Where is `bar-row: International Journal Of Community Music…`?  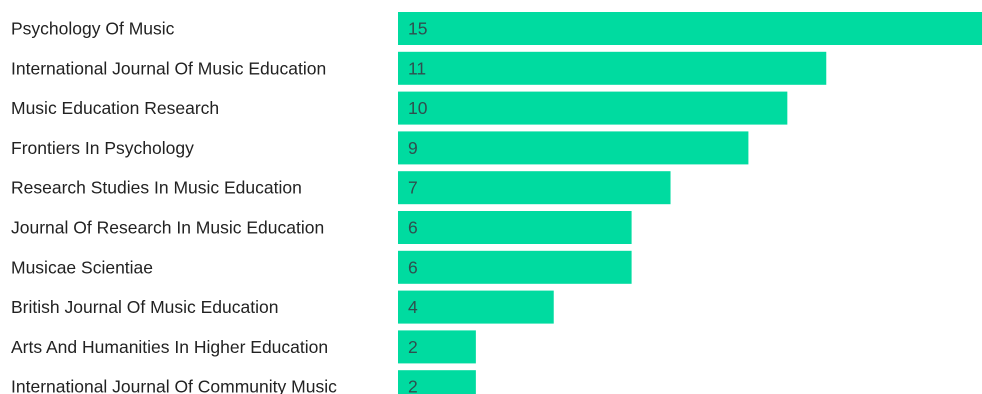
bar-row: International Journal Of Community Music… is located at coordinates (243, 382).